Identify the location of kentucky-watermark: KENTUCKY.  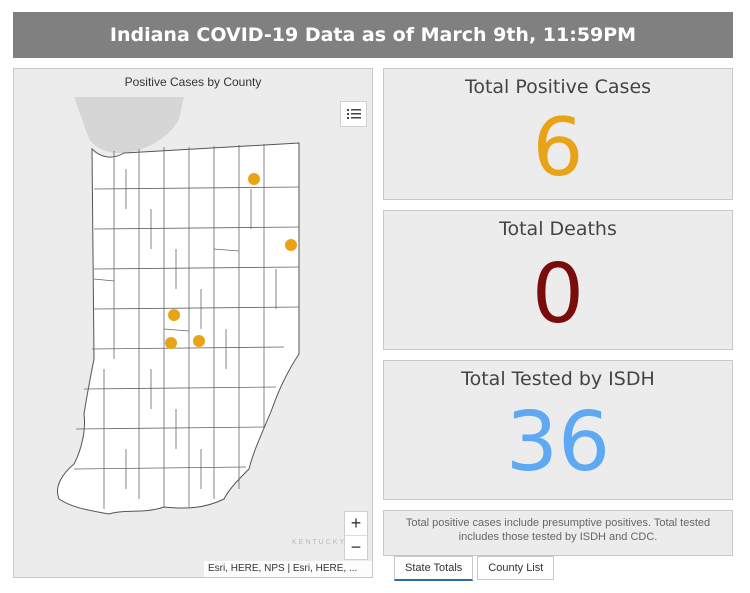
(319, 542).